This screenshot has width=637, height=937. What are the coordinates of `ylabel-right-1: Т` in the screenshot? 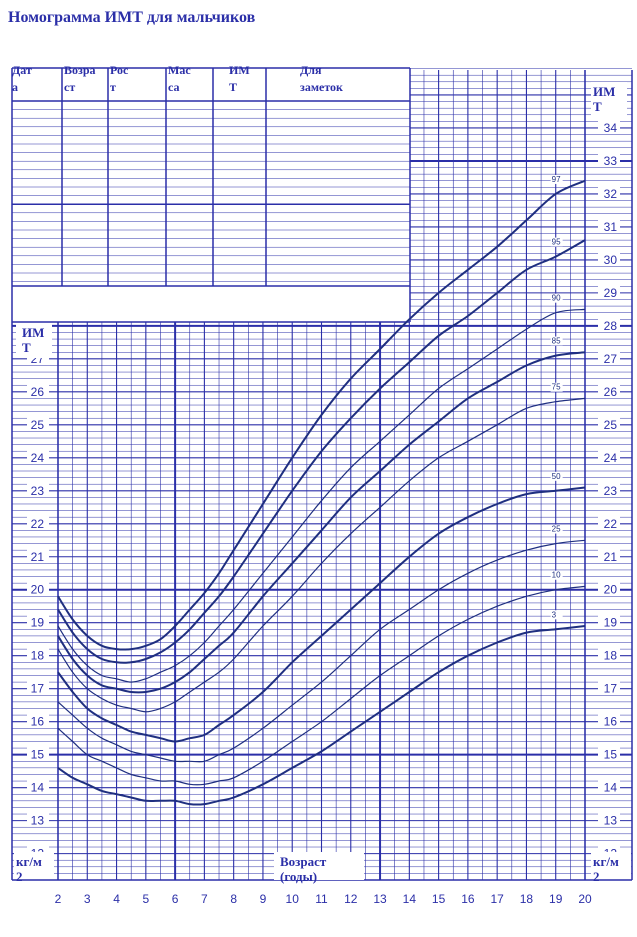 It's located at (597, 106).